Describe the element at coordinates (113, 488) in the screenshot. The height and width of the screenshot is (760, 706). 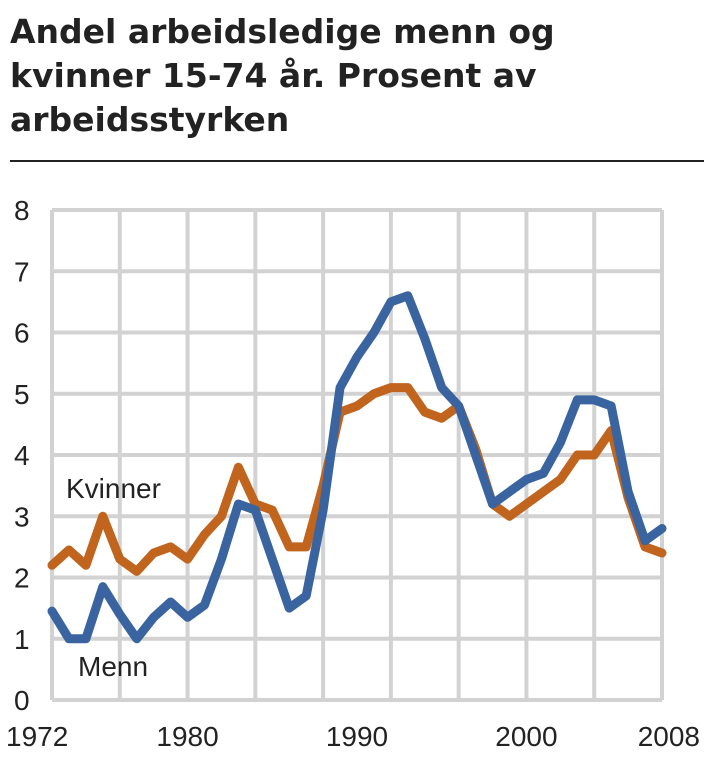
I see `series-label-kvinner: Kvinner` at that location.